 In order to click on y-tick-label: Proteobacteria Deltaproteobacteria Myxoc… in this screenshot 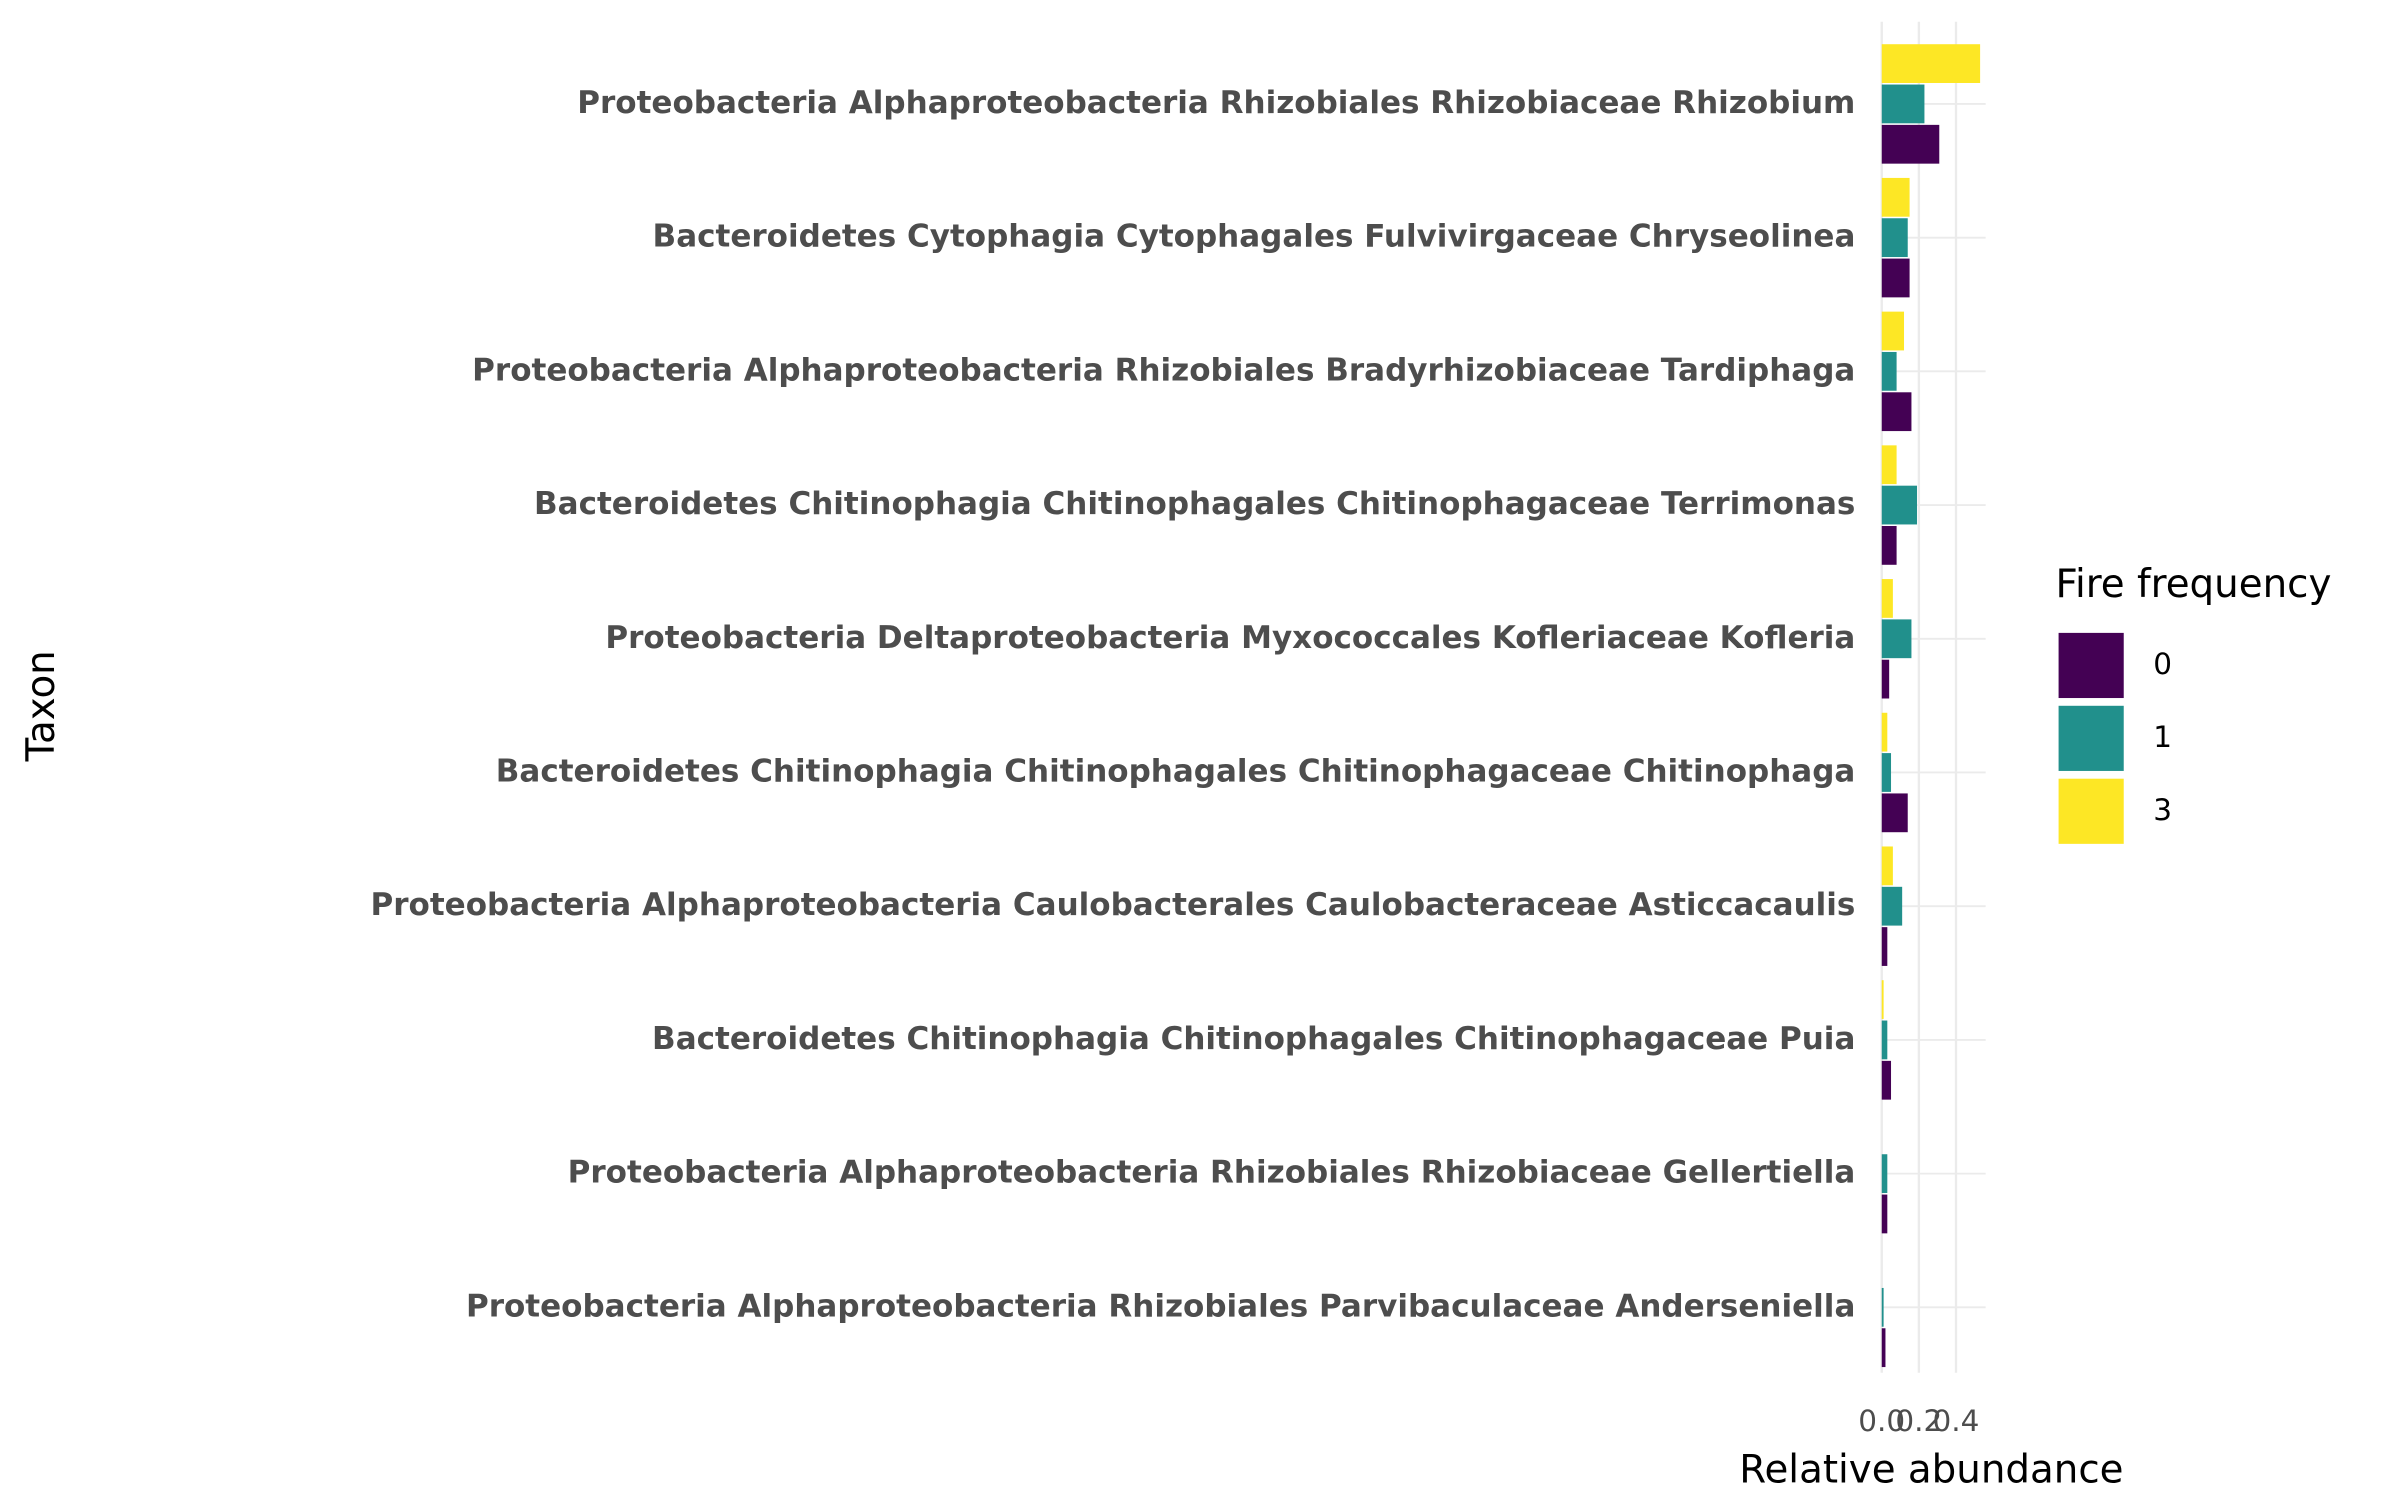, I will do `click(1230, 638)`.